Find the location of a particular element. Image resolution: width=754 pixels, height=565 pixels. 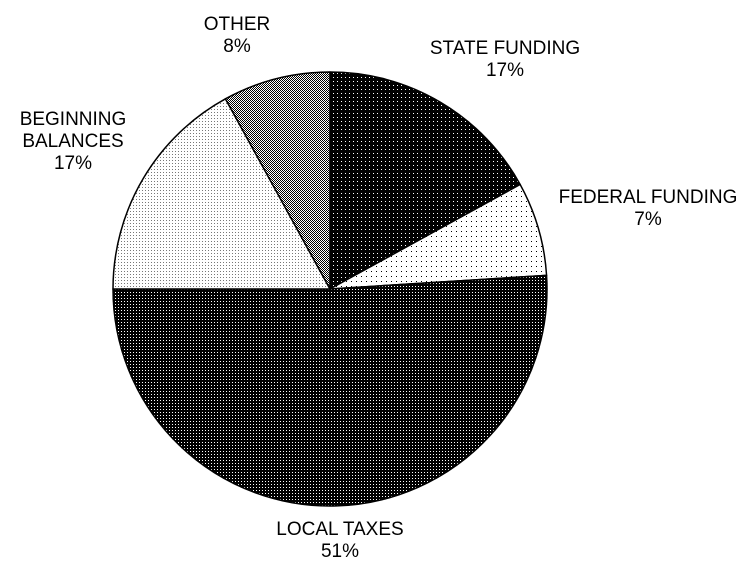

slice-label-beginning-balances: BEGINNING BALANCES 17% is located at coordinates (73, 141).